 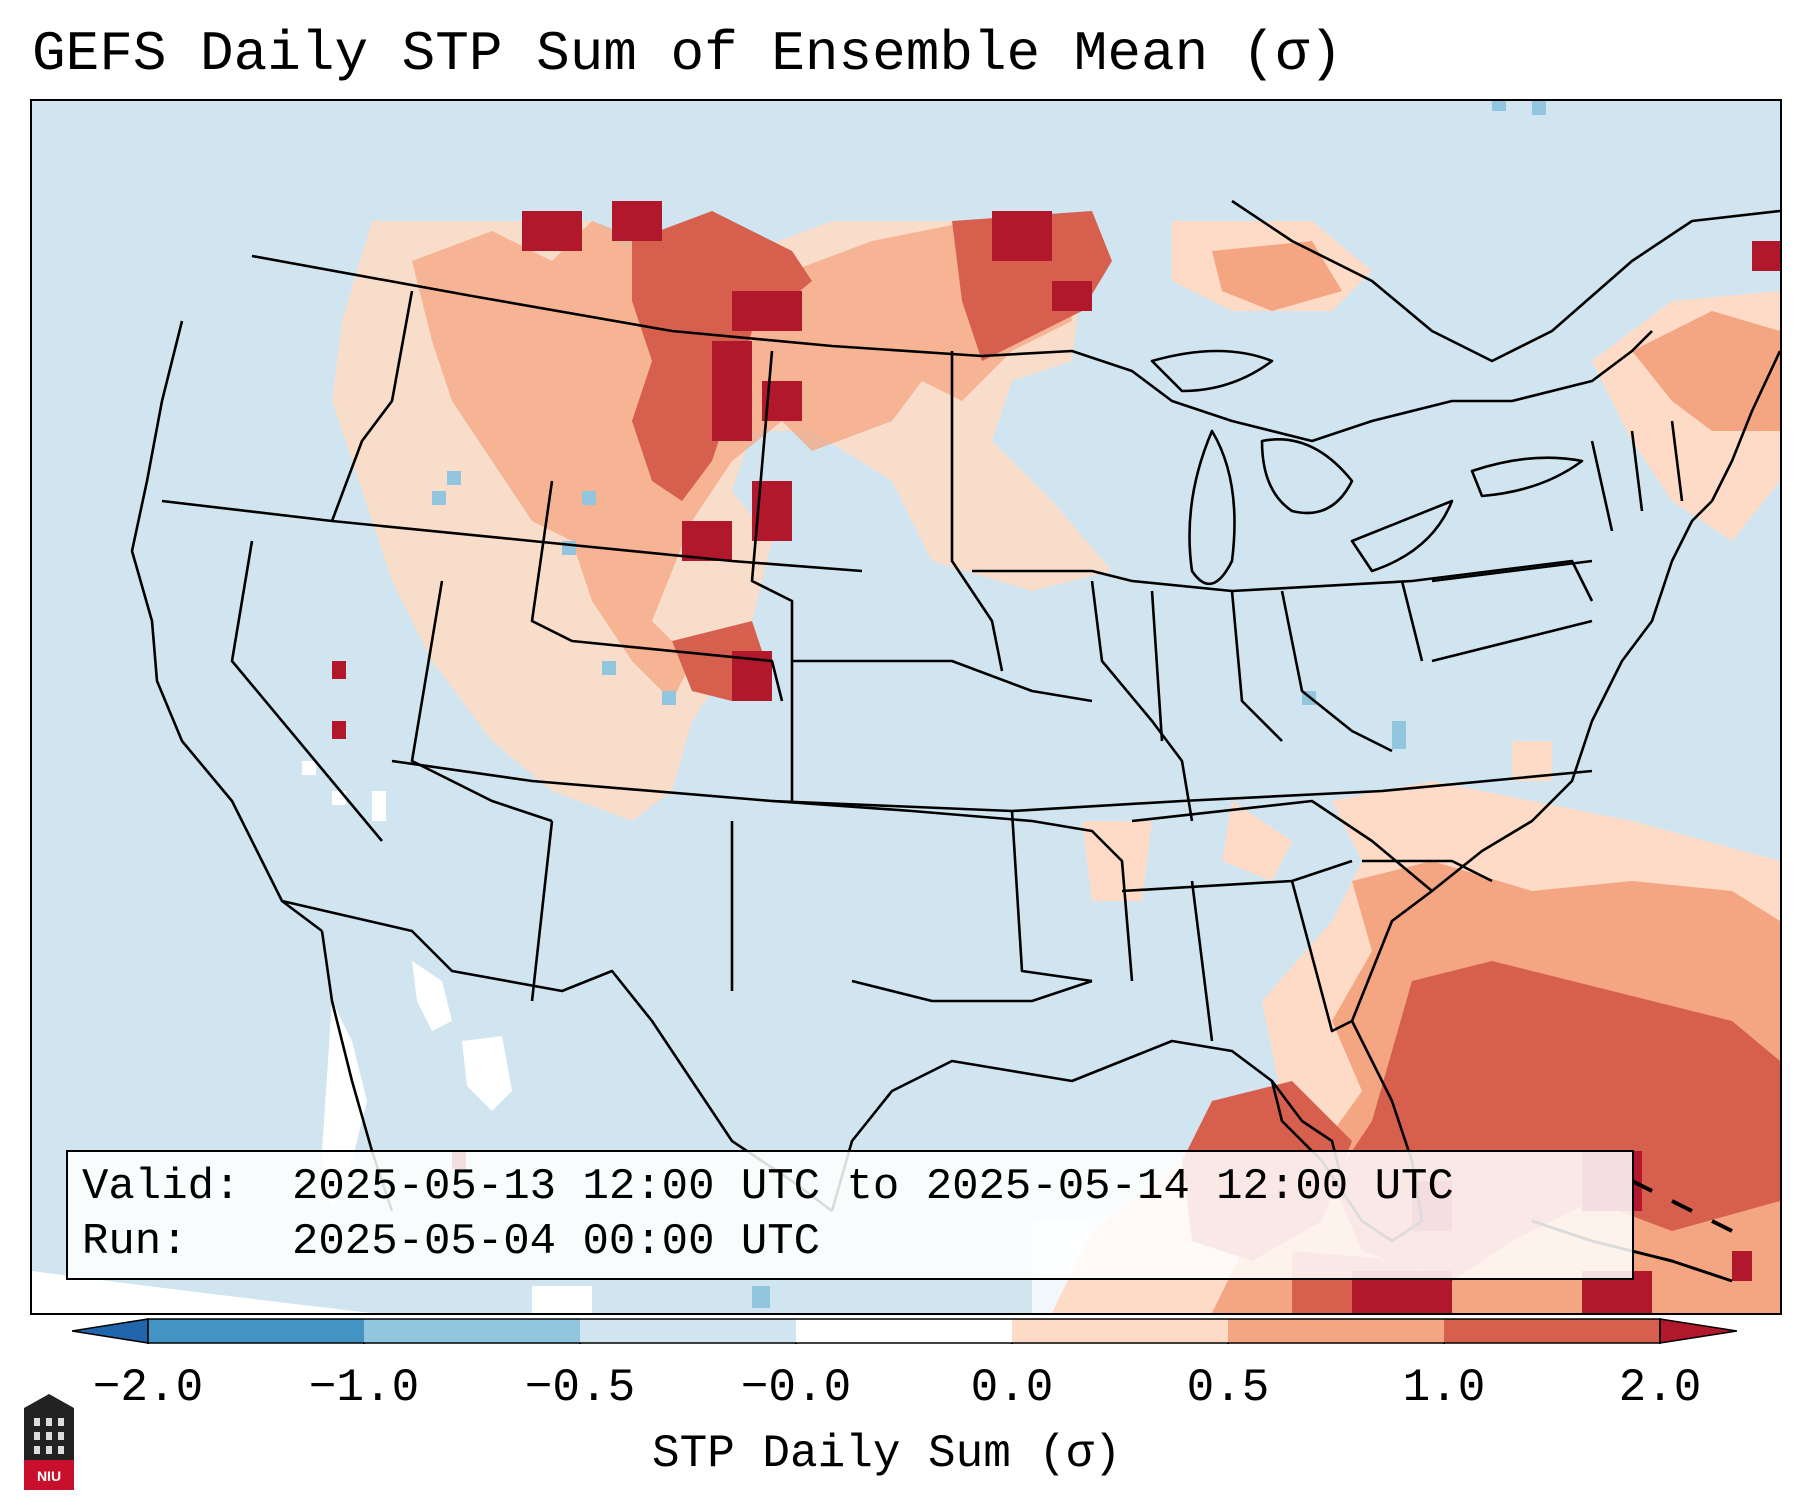 I want to click on run-label: Run:, so click(x=135, y=1242).